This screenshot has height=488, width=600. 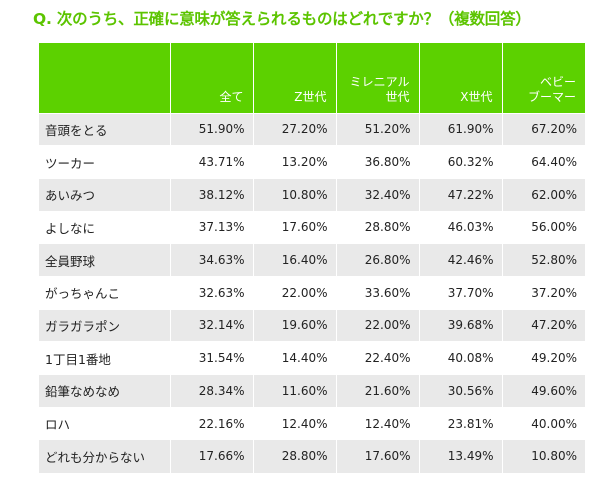 I want to click on value-cell: 64.40%, so click(x=543, y=162).